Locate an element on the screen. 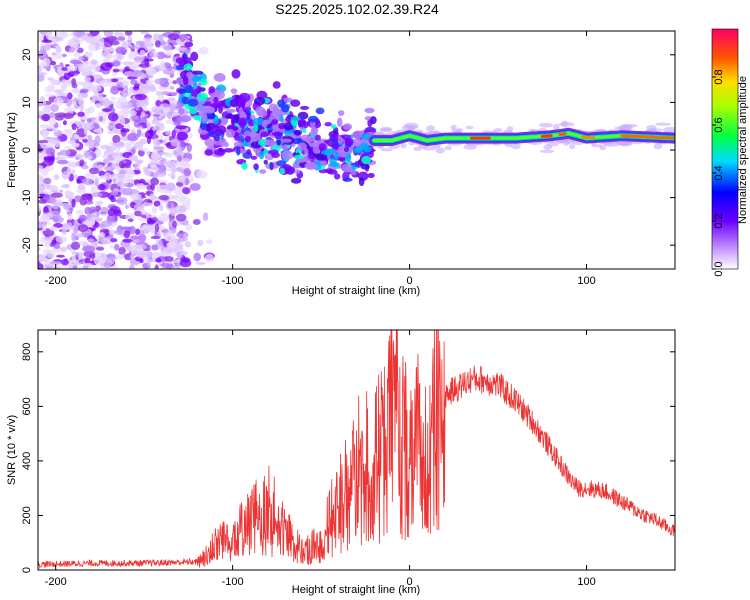 The width and height of the screenshot is (750, 600). snr-y-tick-label: 800 is located at coordinates (27, 352).